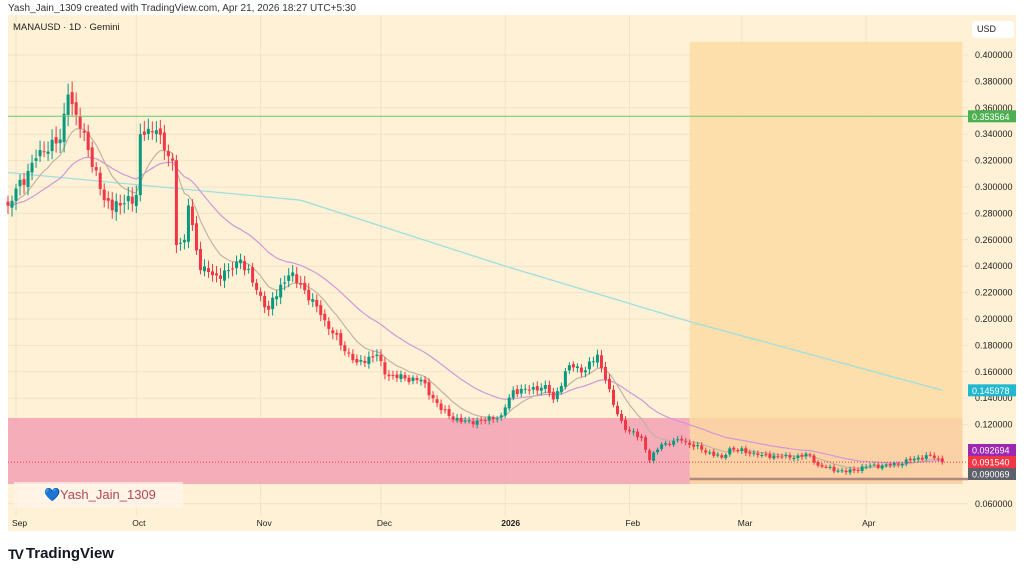  I want to click on y-tick-label: 0.200000, so click(994, 319).